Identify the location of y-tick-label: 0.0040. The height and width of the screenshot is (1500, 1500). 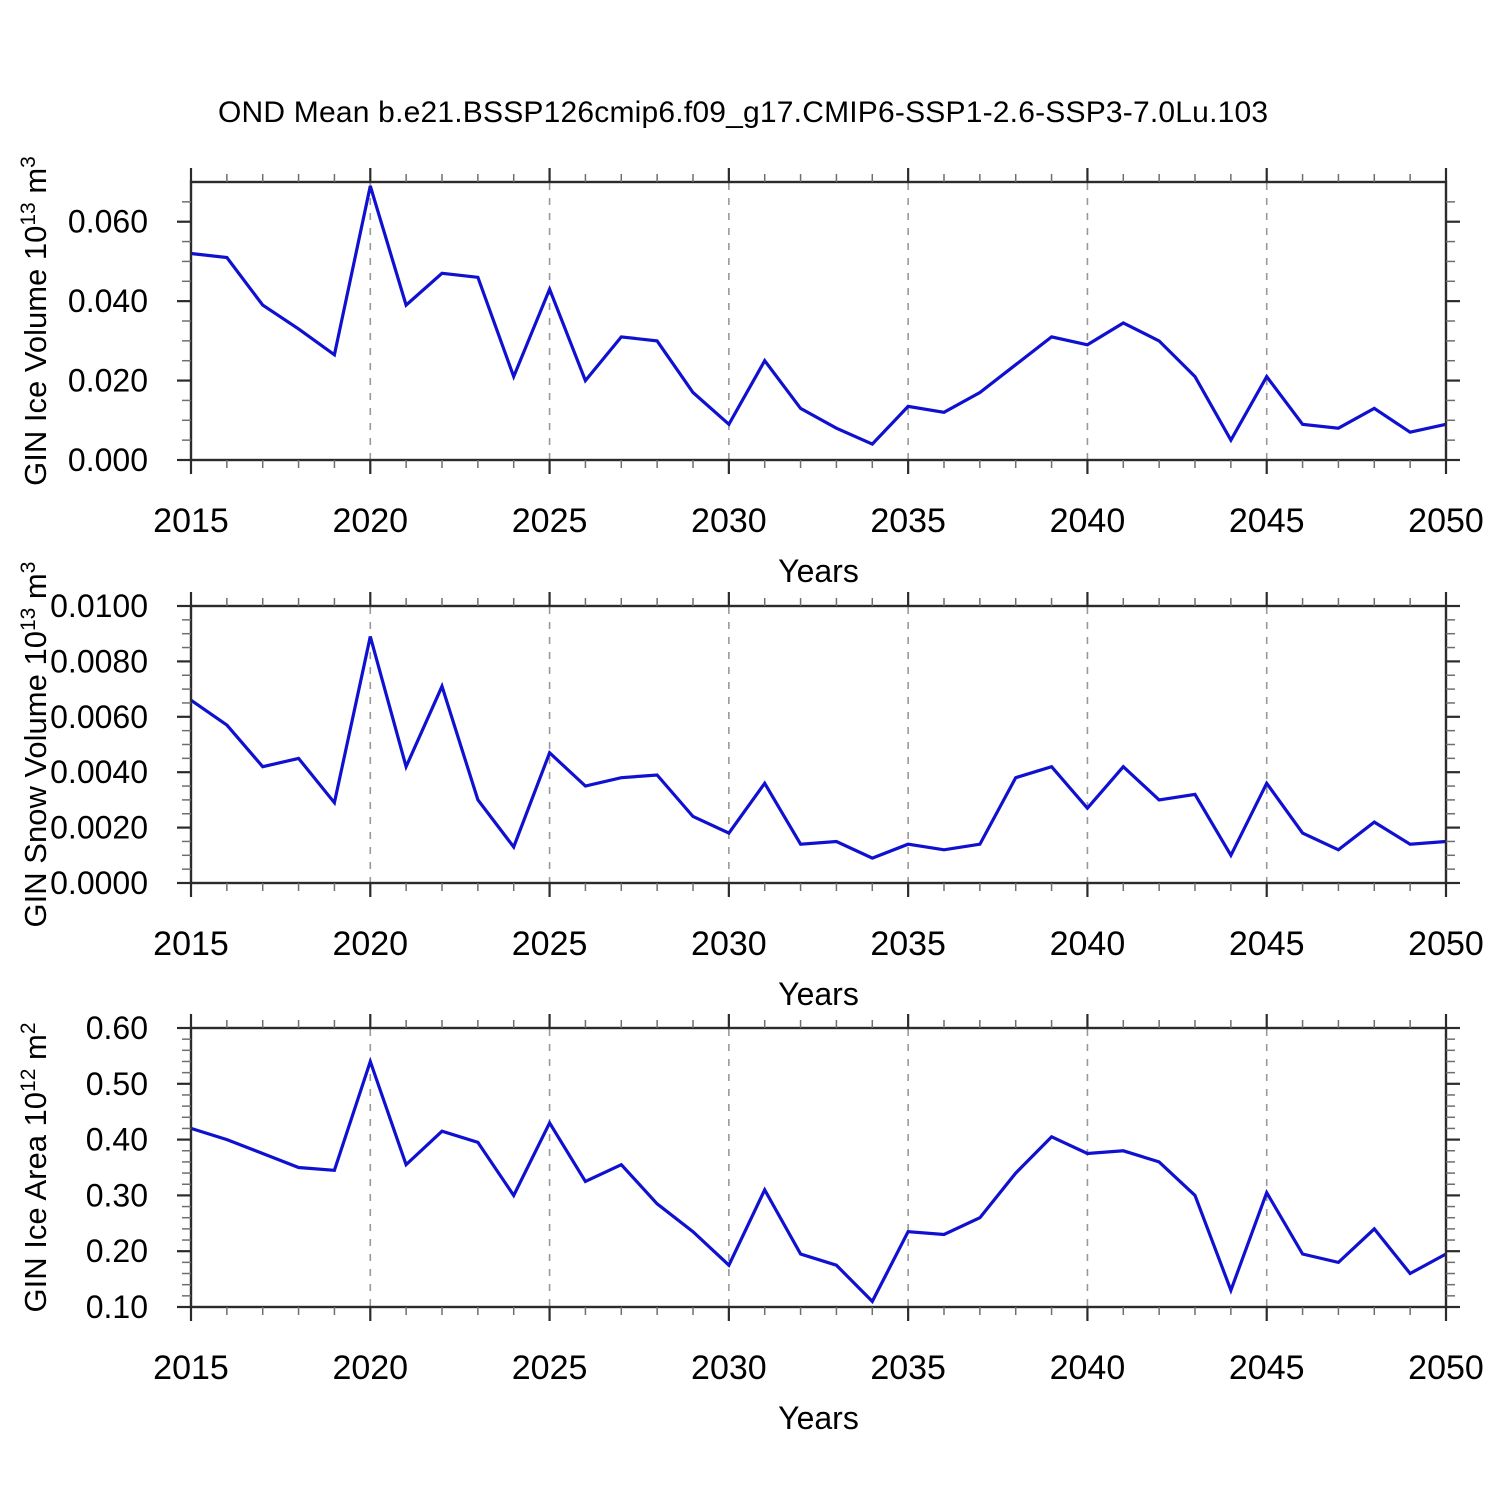
(99, 772).